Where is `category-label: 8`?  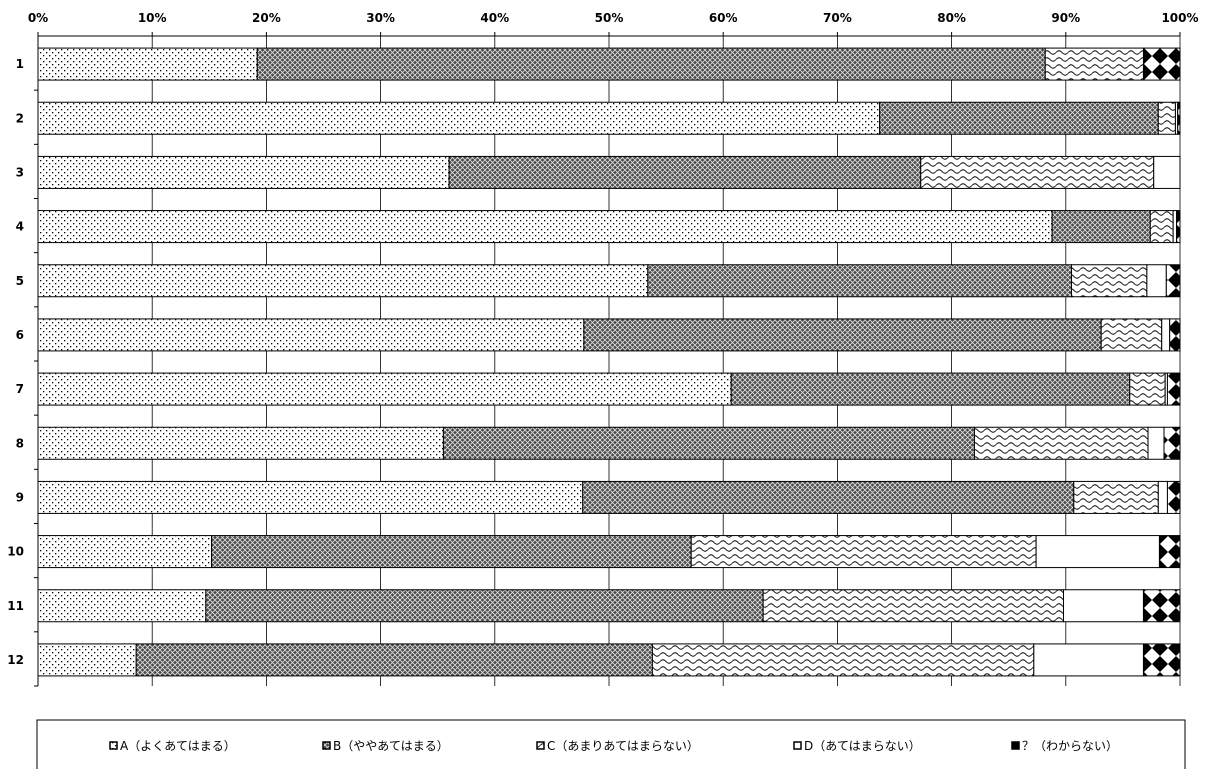
category-label: 8 is located at coordinates (20, 443).